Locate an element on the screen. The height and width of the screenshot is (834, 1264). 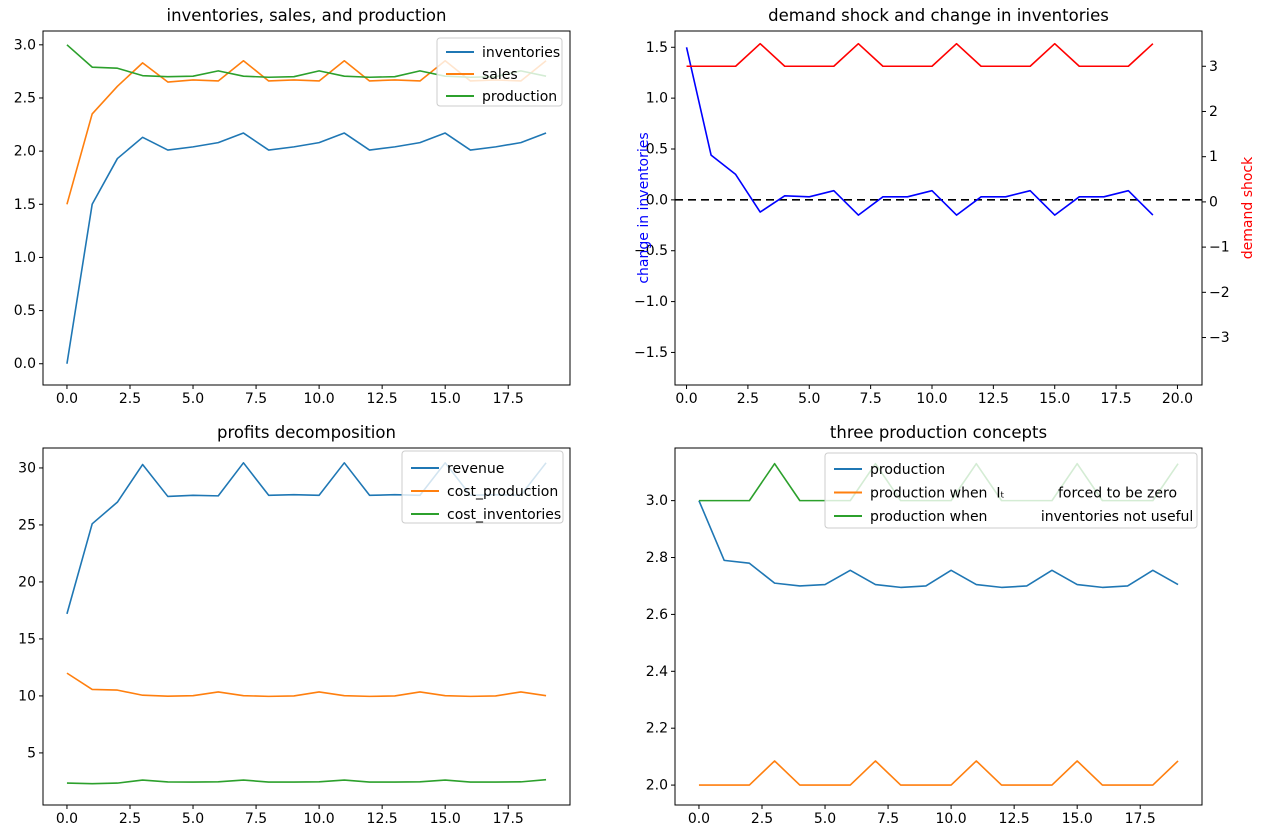
y-tick-label-right: 0 is located at coordinates (1213, 202).